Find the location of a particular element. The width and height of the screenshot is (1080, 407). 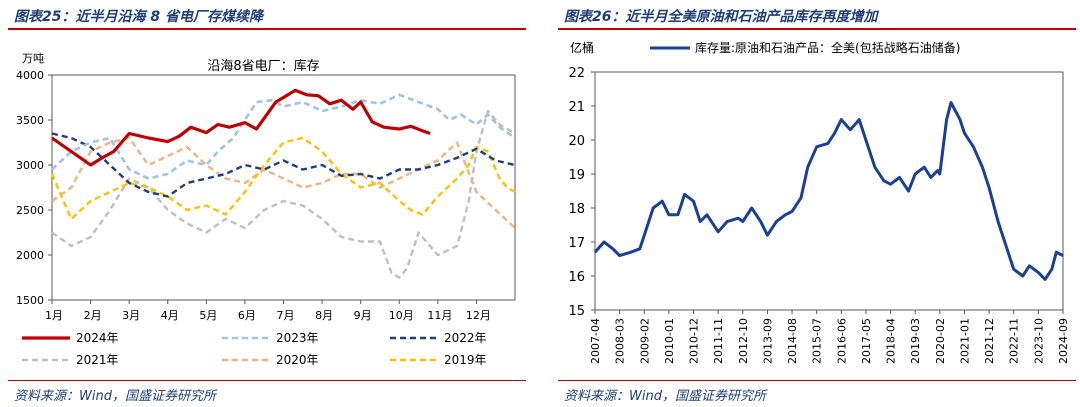

x-tick-label: 11月 is located at coordinates (439, 315).